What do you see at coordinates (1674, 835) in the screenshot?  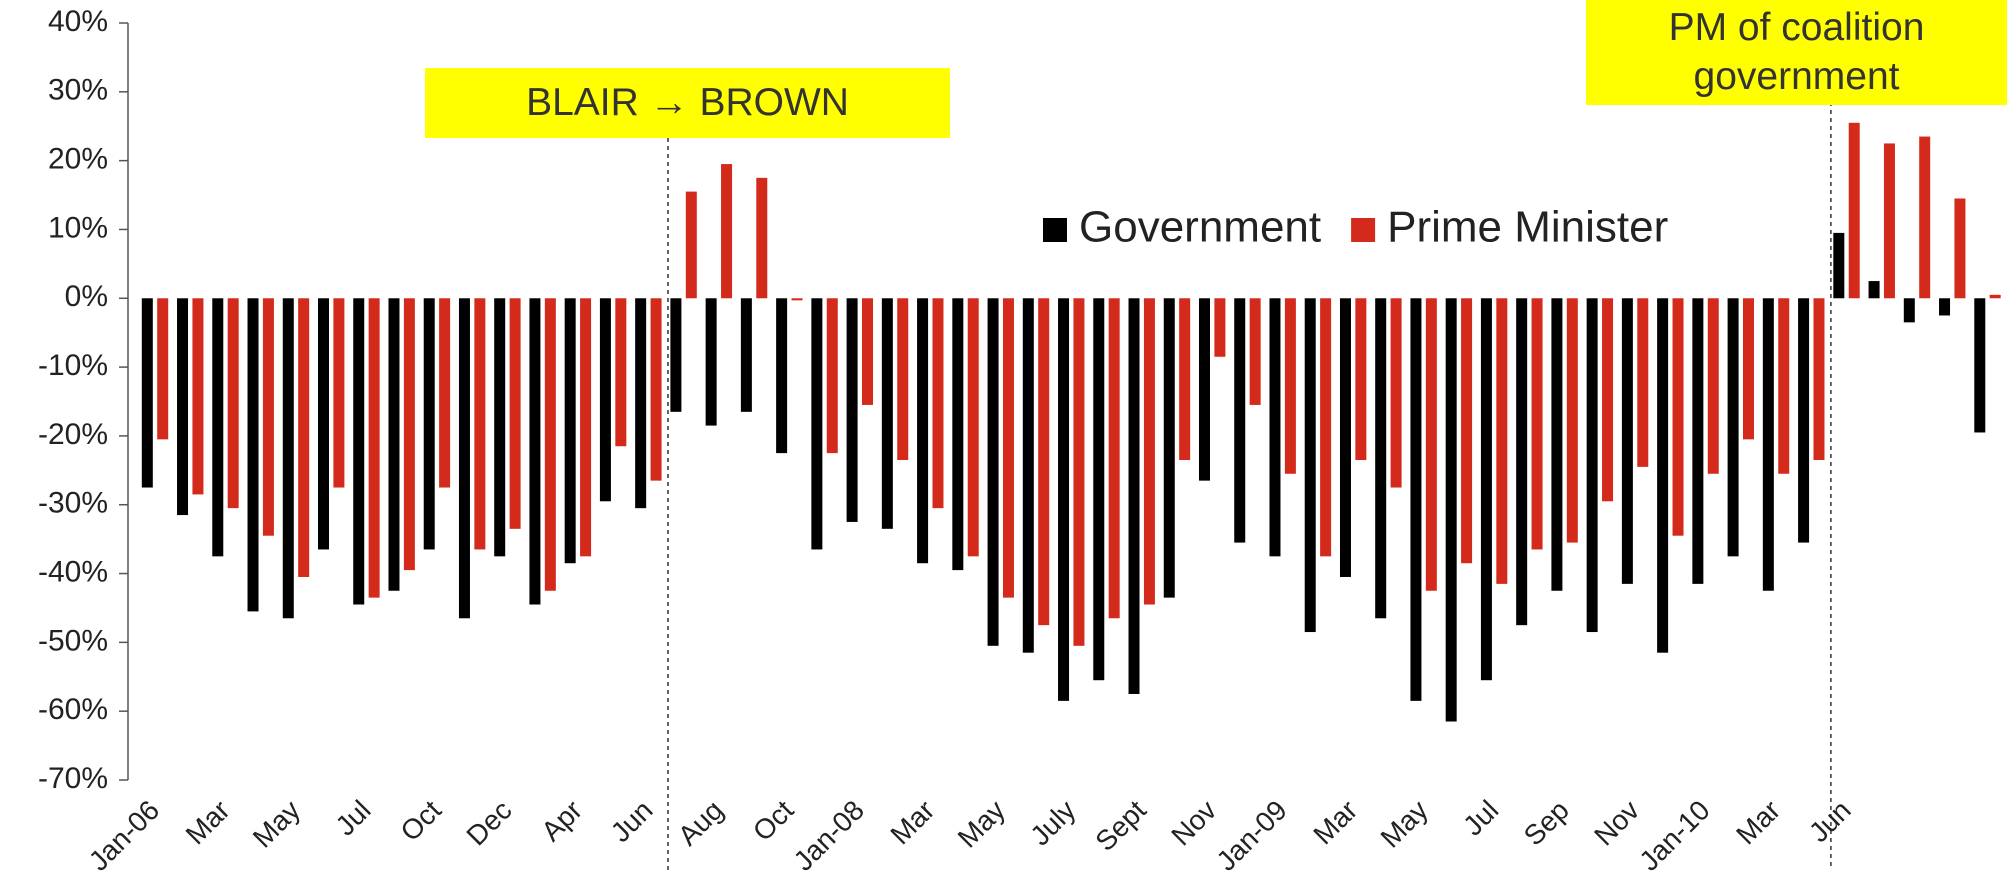 I see `x-tick-label: Jan-10` at bounding box center [1674, 835].